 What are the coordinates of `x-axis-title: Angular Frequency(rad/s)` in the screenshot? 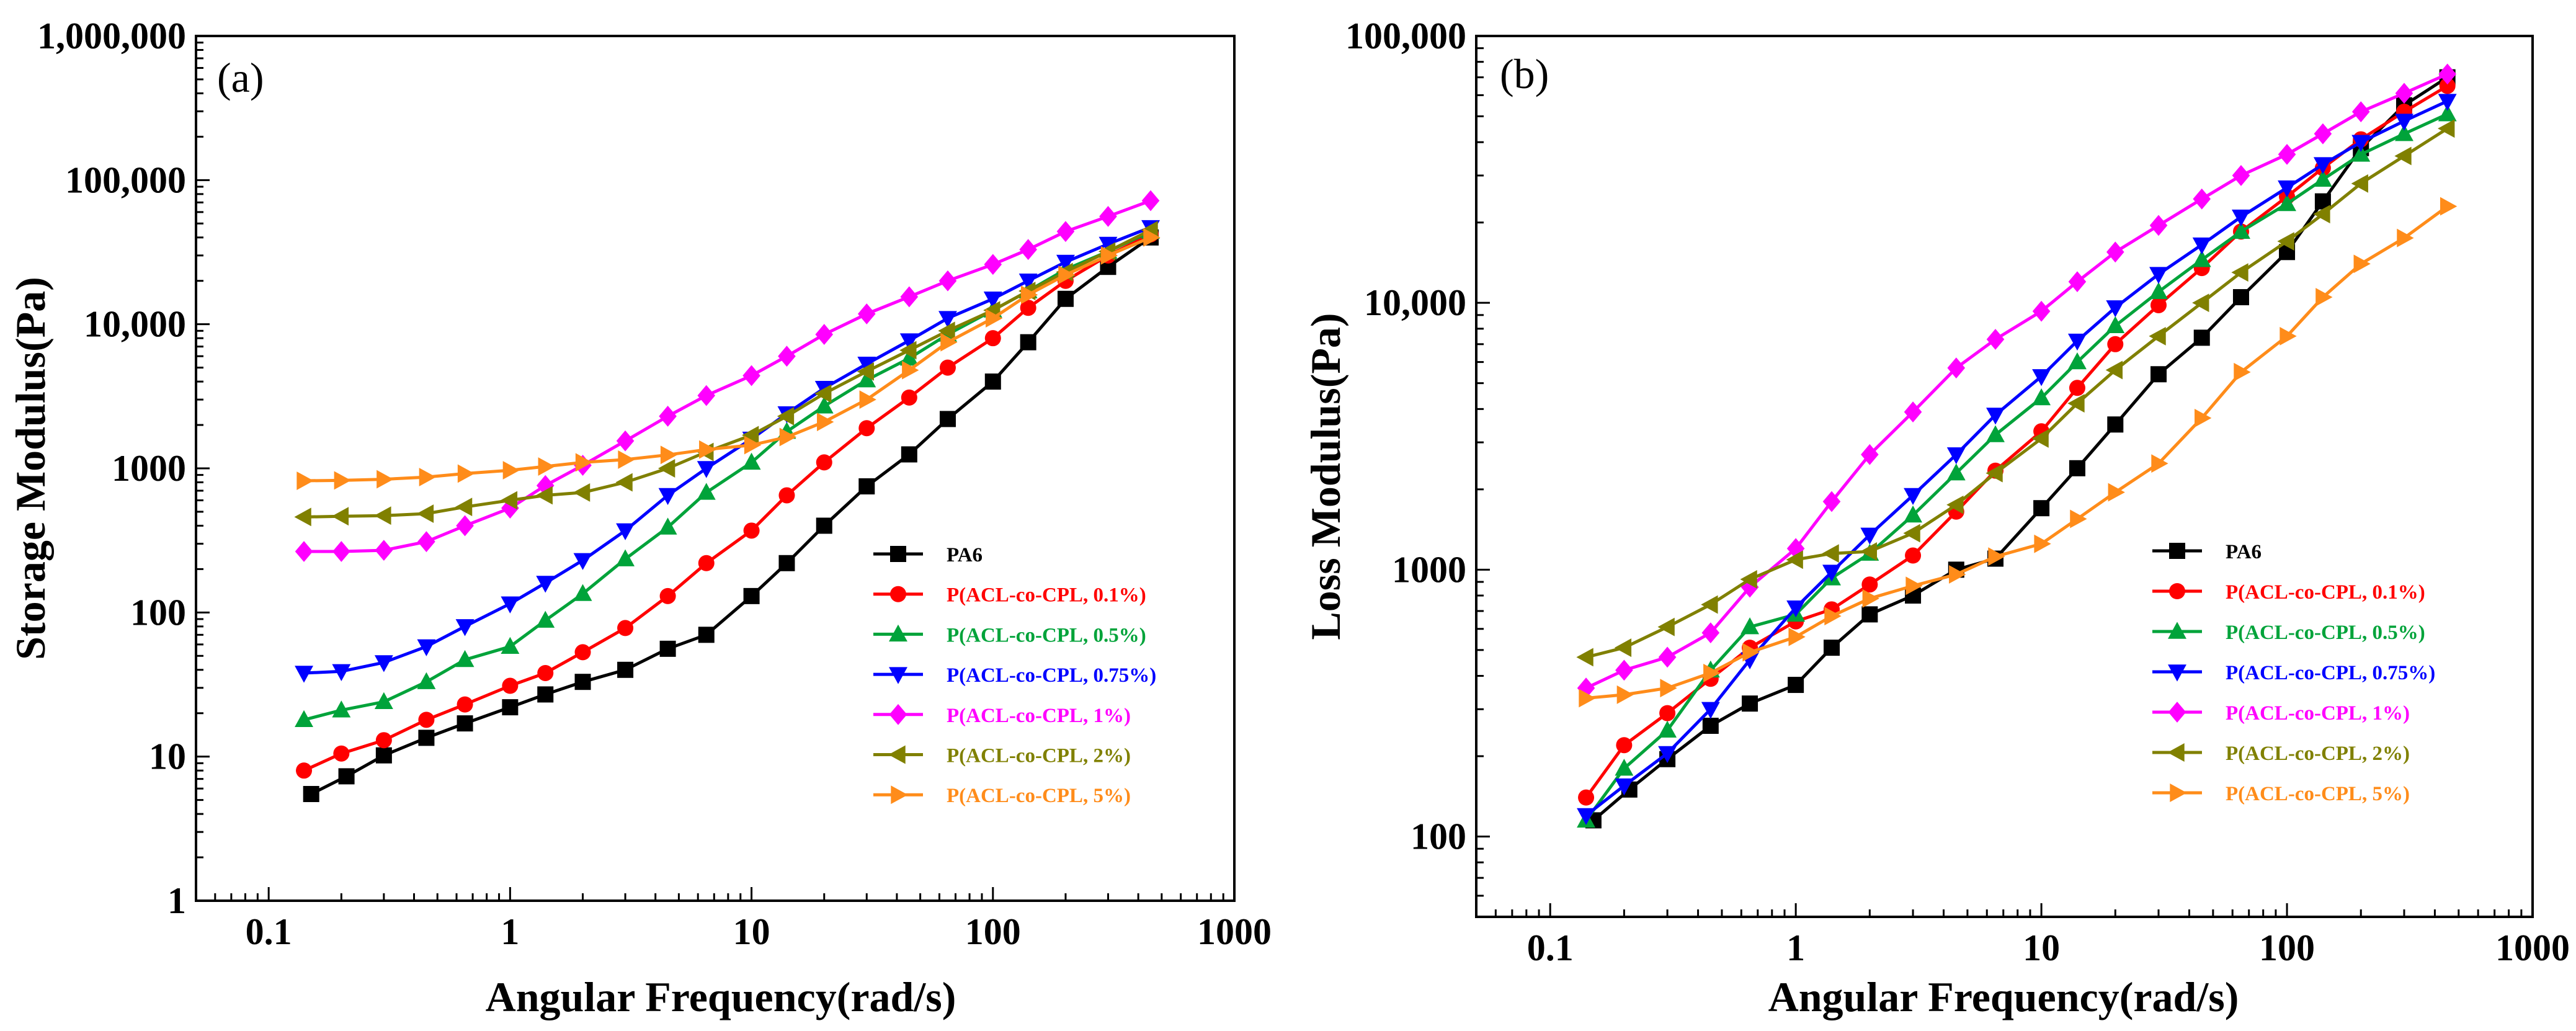 It's located at (721, 996).